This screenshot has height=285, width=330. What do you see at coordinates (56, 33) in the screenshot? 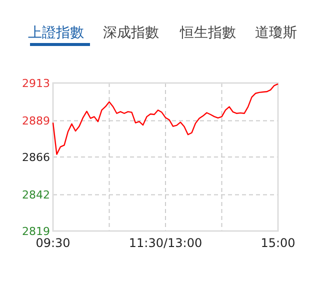
I see `text: 上證指數` at bounding box center [56, 33].